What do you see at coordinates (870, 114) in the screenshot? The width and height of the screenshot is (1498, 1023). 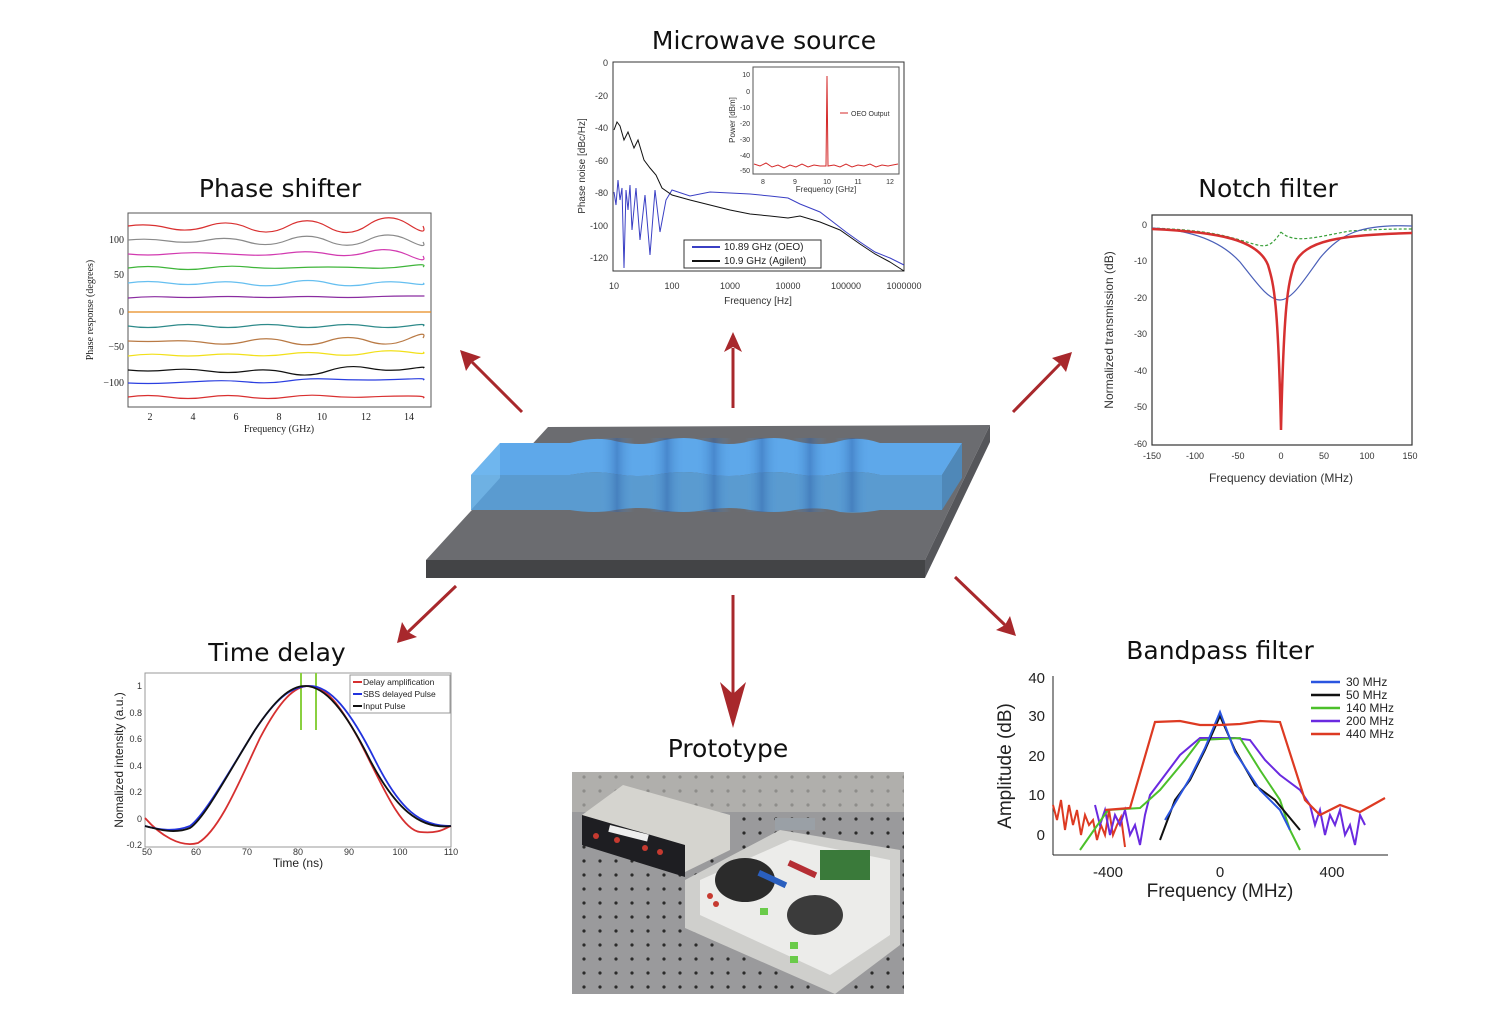 I see `svg-text: OEO Output` at bounding box center [870, 114].